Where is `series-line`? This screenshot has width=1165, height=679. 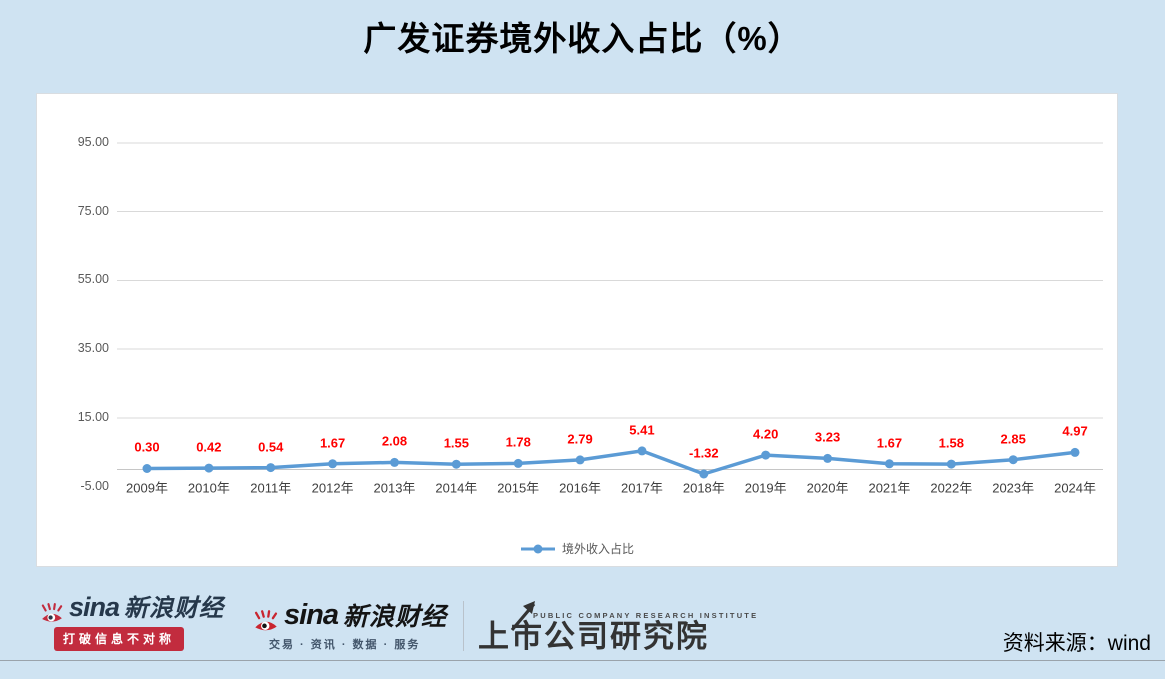 series-line is located at coordinates (611, 462).